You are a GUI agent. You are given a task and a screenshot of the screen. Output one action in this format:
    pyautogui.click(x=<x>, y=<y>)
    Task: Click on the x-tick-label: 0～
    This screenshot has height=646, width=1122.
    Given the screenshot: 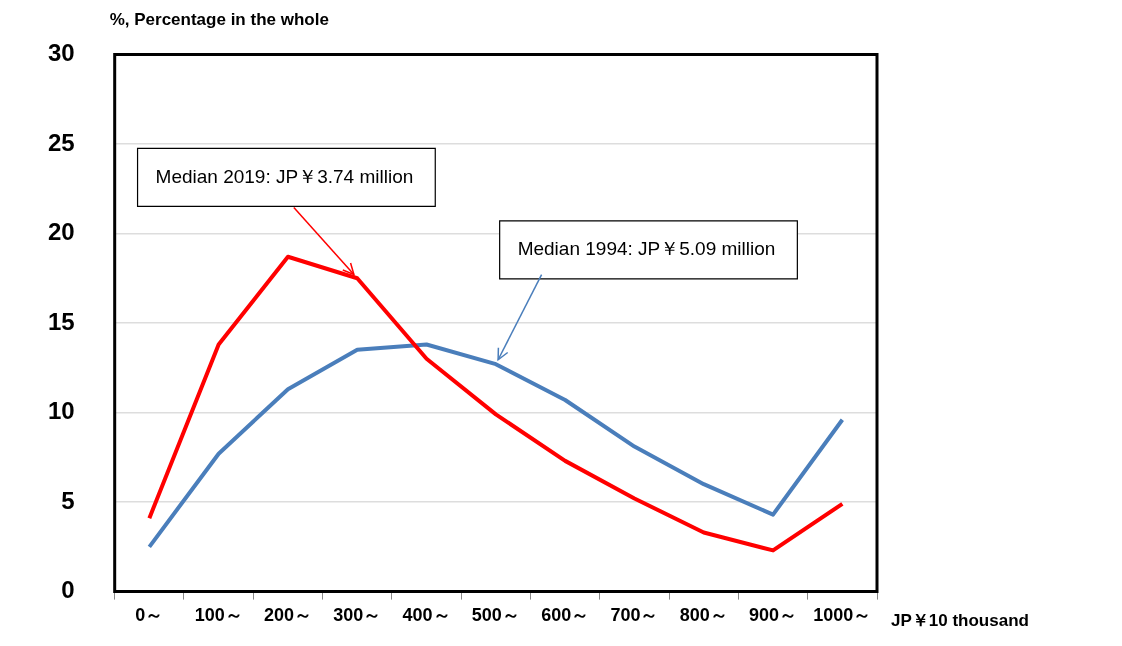 What is the action you would take?
    pyautogui.click(x=149, y=615)
    